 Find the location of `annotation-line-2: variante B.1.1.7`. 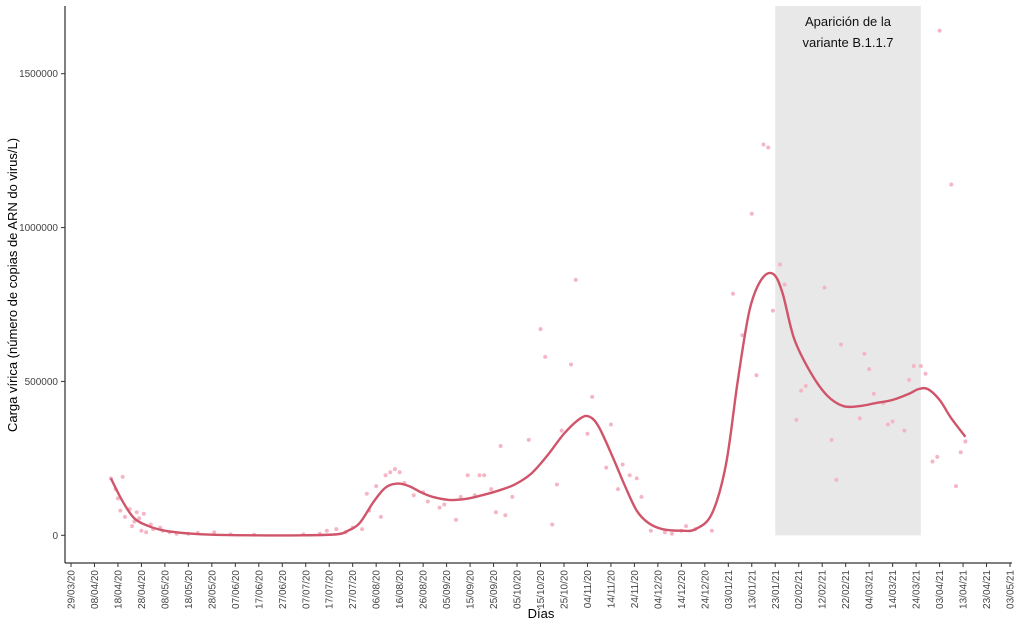

annotation-line-2: variante B.1.1.7 is located at coordinates (847, 42).